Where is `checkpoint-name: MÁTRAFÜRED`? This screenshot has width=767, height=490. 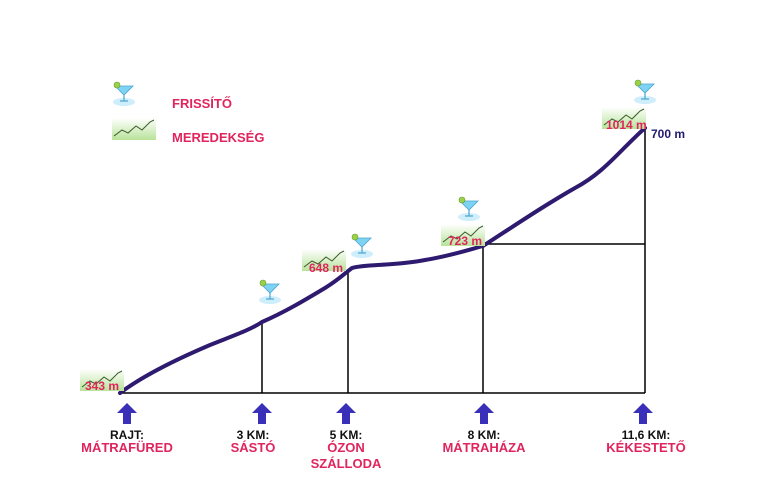 checkpoint-name: MÁTRAFÜRED is located at coordinates (127, 447).